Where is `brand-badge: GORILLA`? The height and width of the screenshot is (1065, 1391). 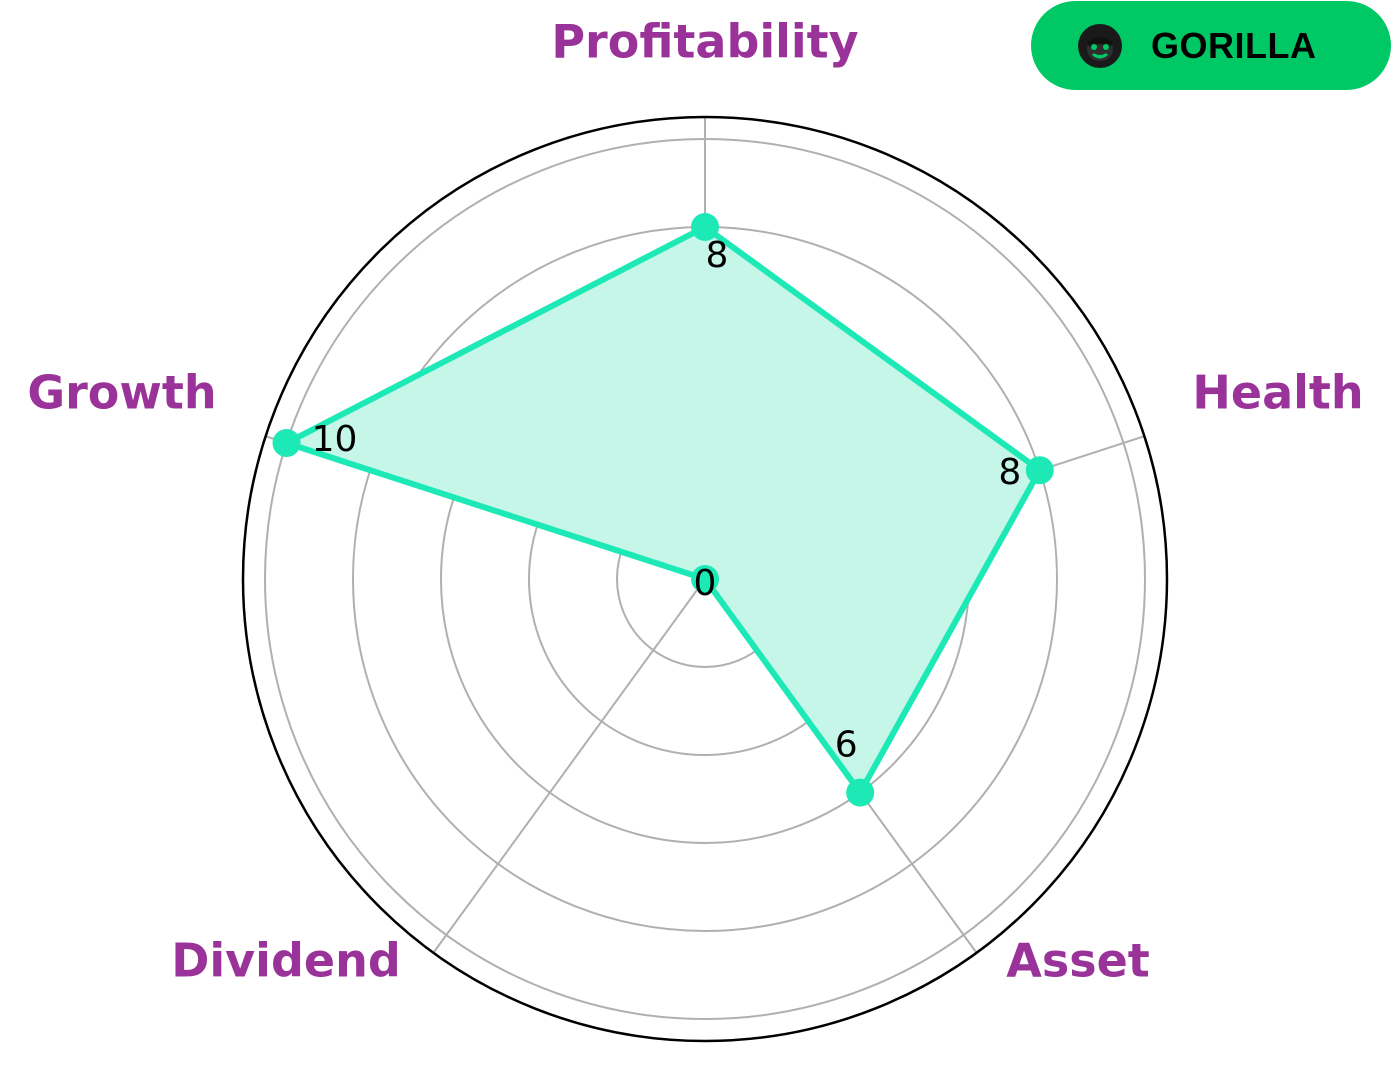 brand-badge: GORILLA is located at coordinates (1211, 45).